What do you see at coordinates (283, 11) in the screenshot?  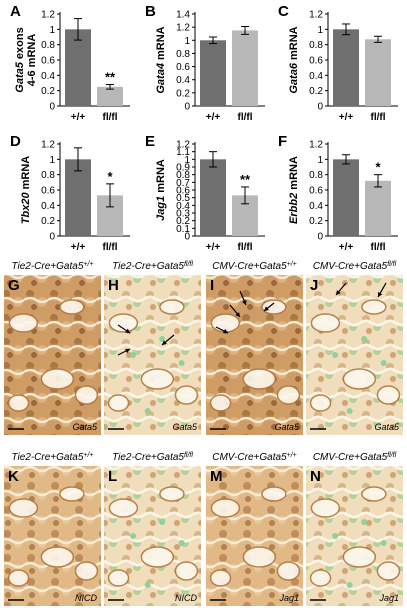 I see `panel-letter: C` at bounding box center [283, 11].